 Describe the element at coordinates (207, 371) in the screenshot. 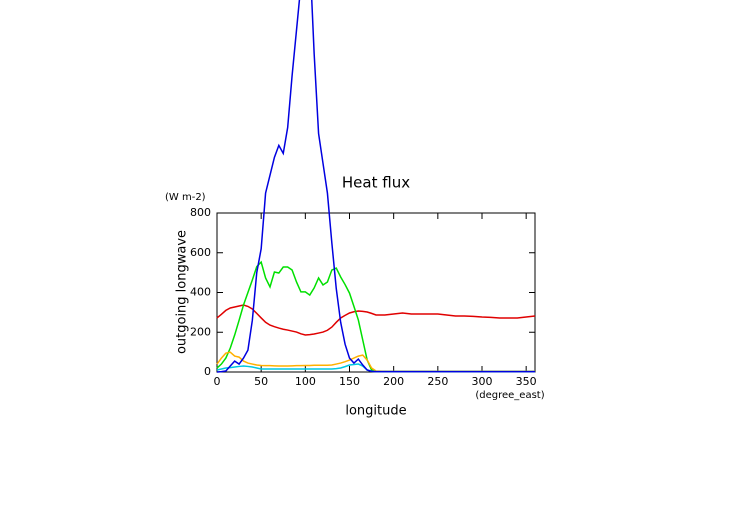

I see `y-tick-label: 0` at that location.